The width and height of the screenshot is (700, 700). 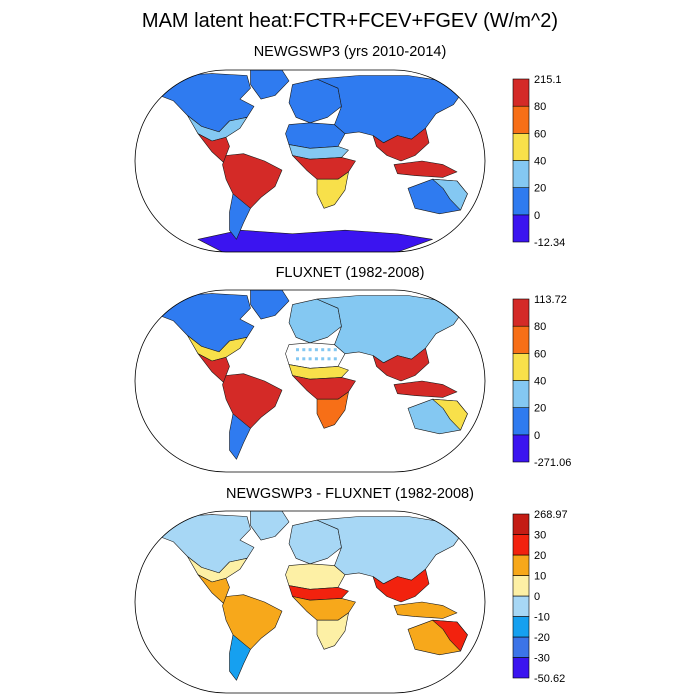 What do you see at coordinates (425, 610) in the screenshot?
I see `panel-3-region-indonesia` at bounding box center [425, 610].